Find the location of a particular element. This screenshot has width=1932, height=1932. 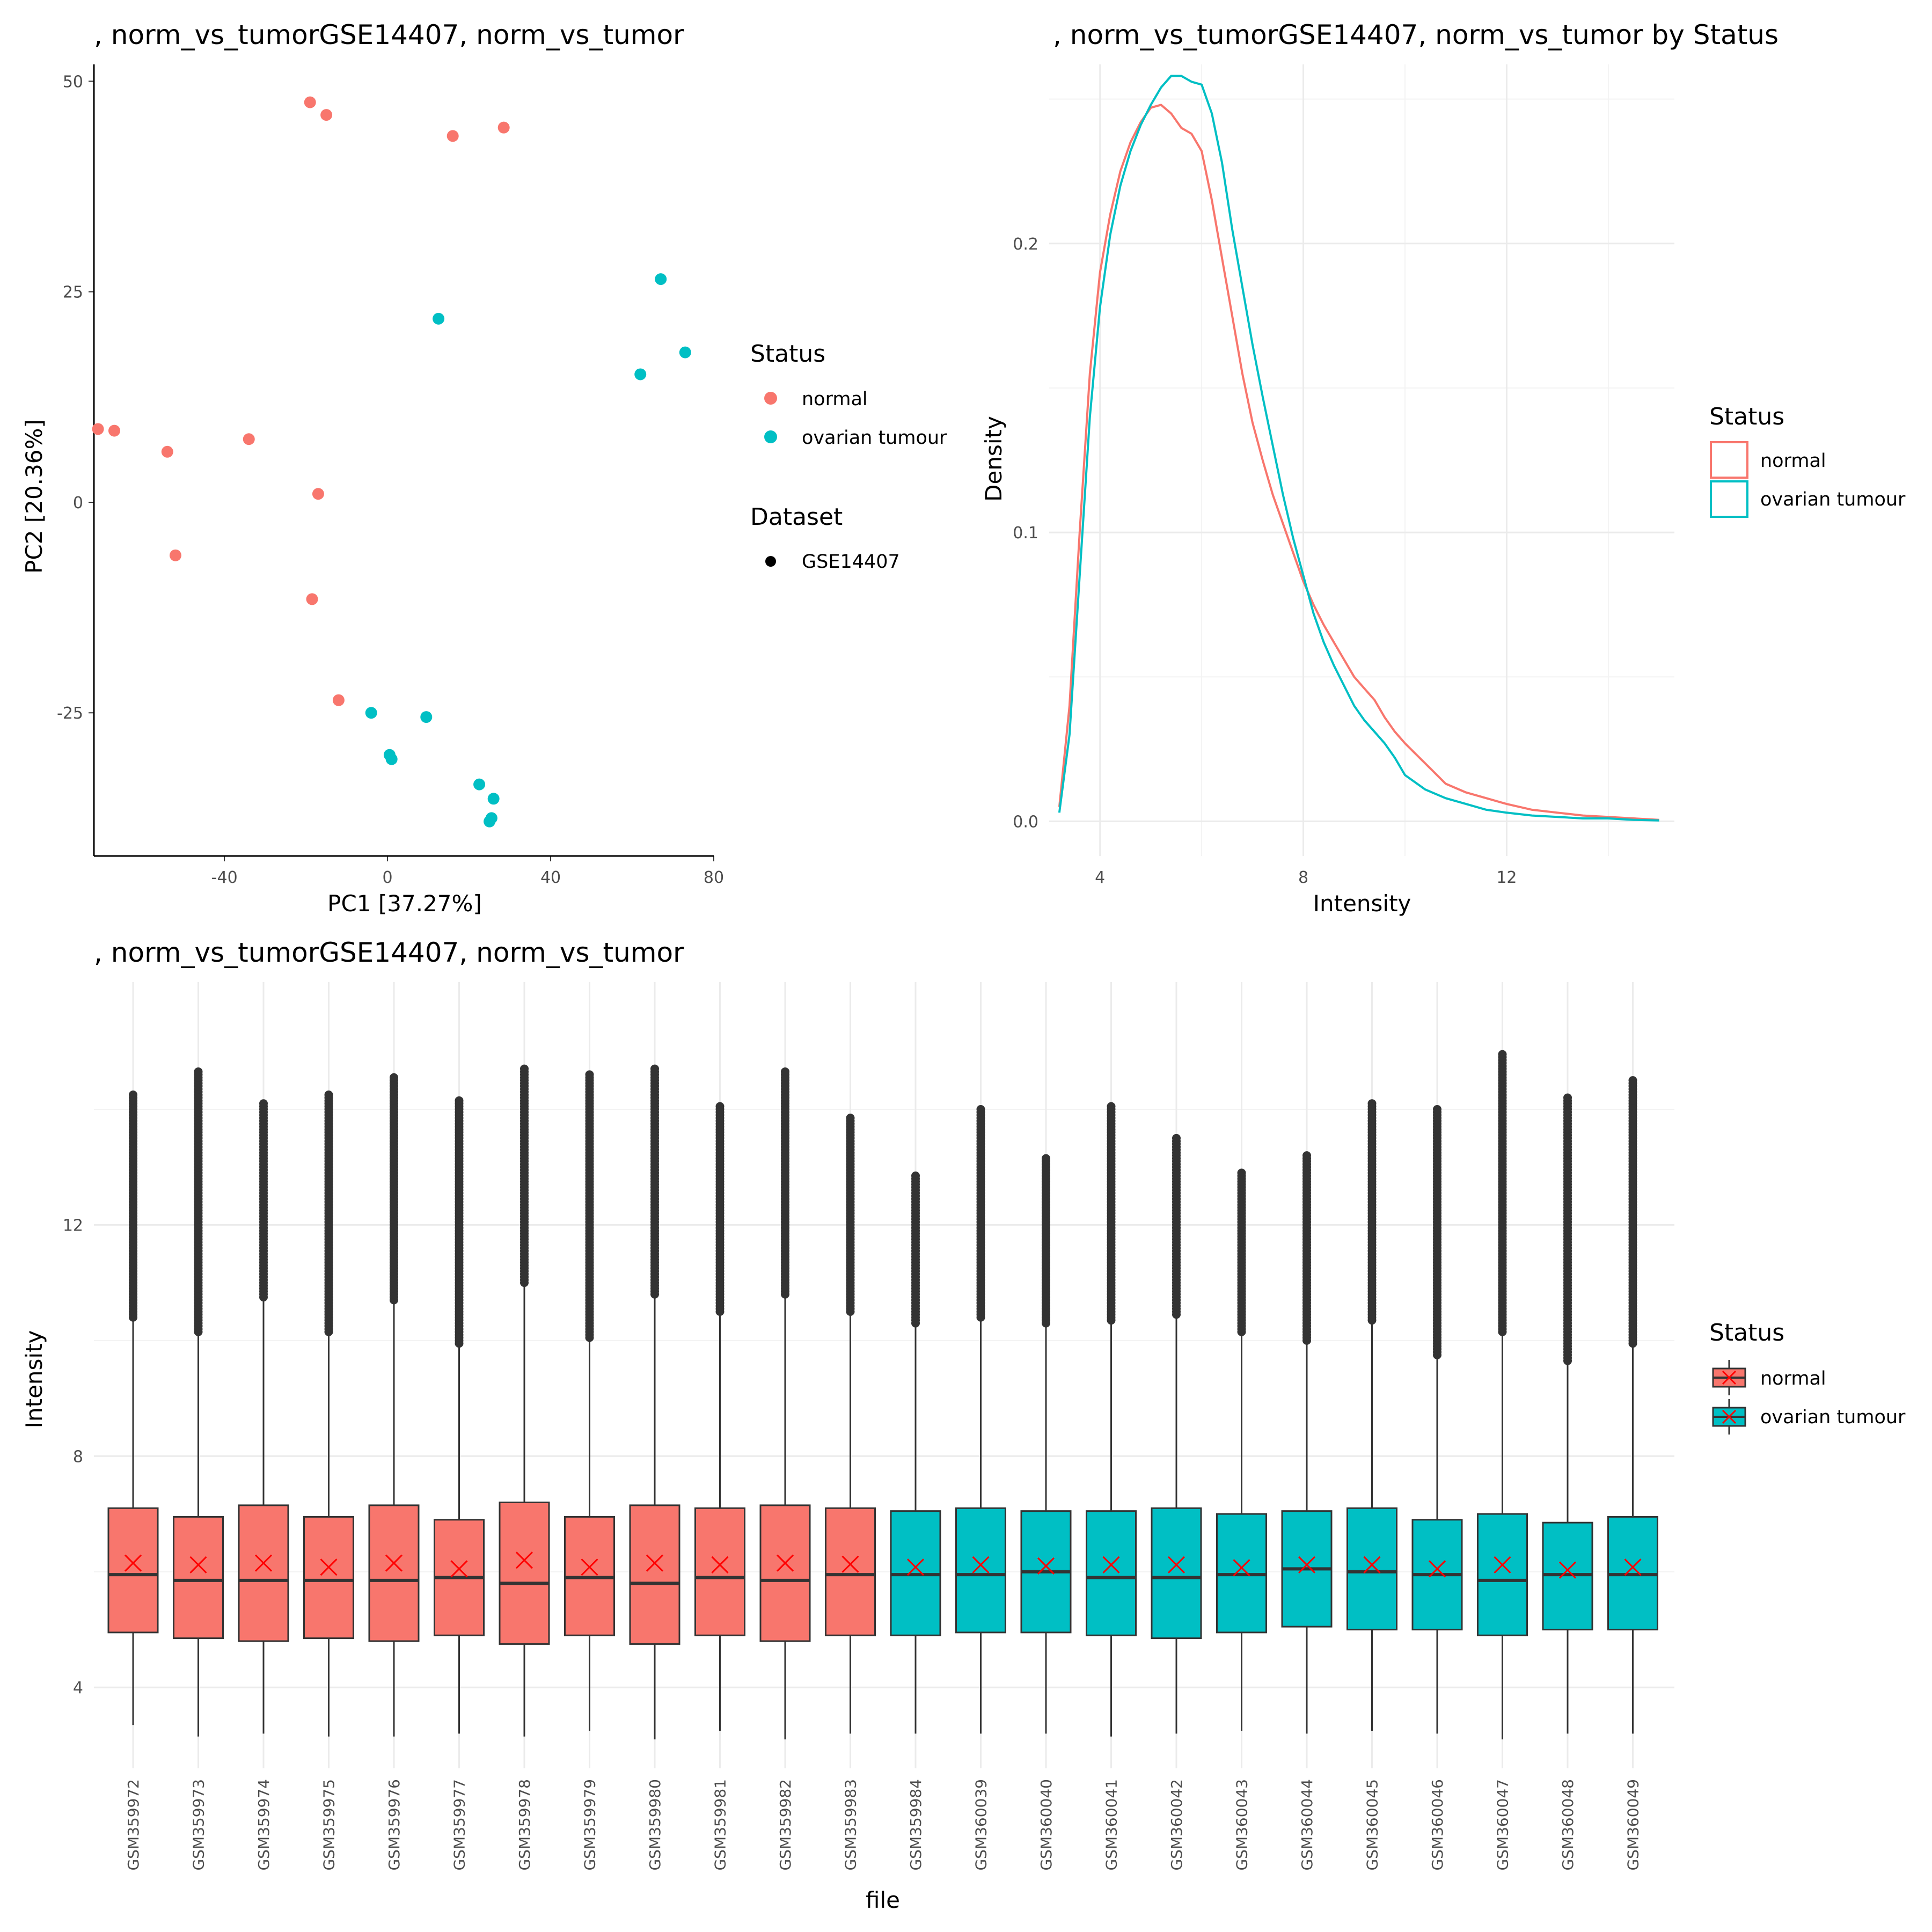

boxplot-box-GSM360041 is located at coordinates (1111, 1419).